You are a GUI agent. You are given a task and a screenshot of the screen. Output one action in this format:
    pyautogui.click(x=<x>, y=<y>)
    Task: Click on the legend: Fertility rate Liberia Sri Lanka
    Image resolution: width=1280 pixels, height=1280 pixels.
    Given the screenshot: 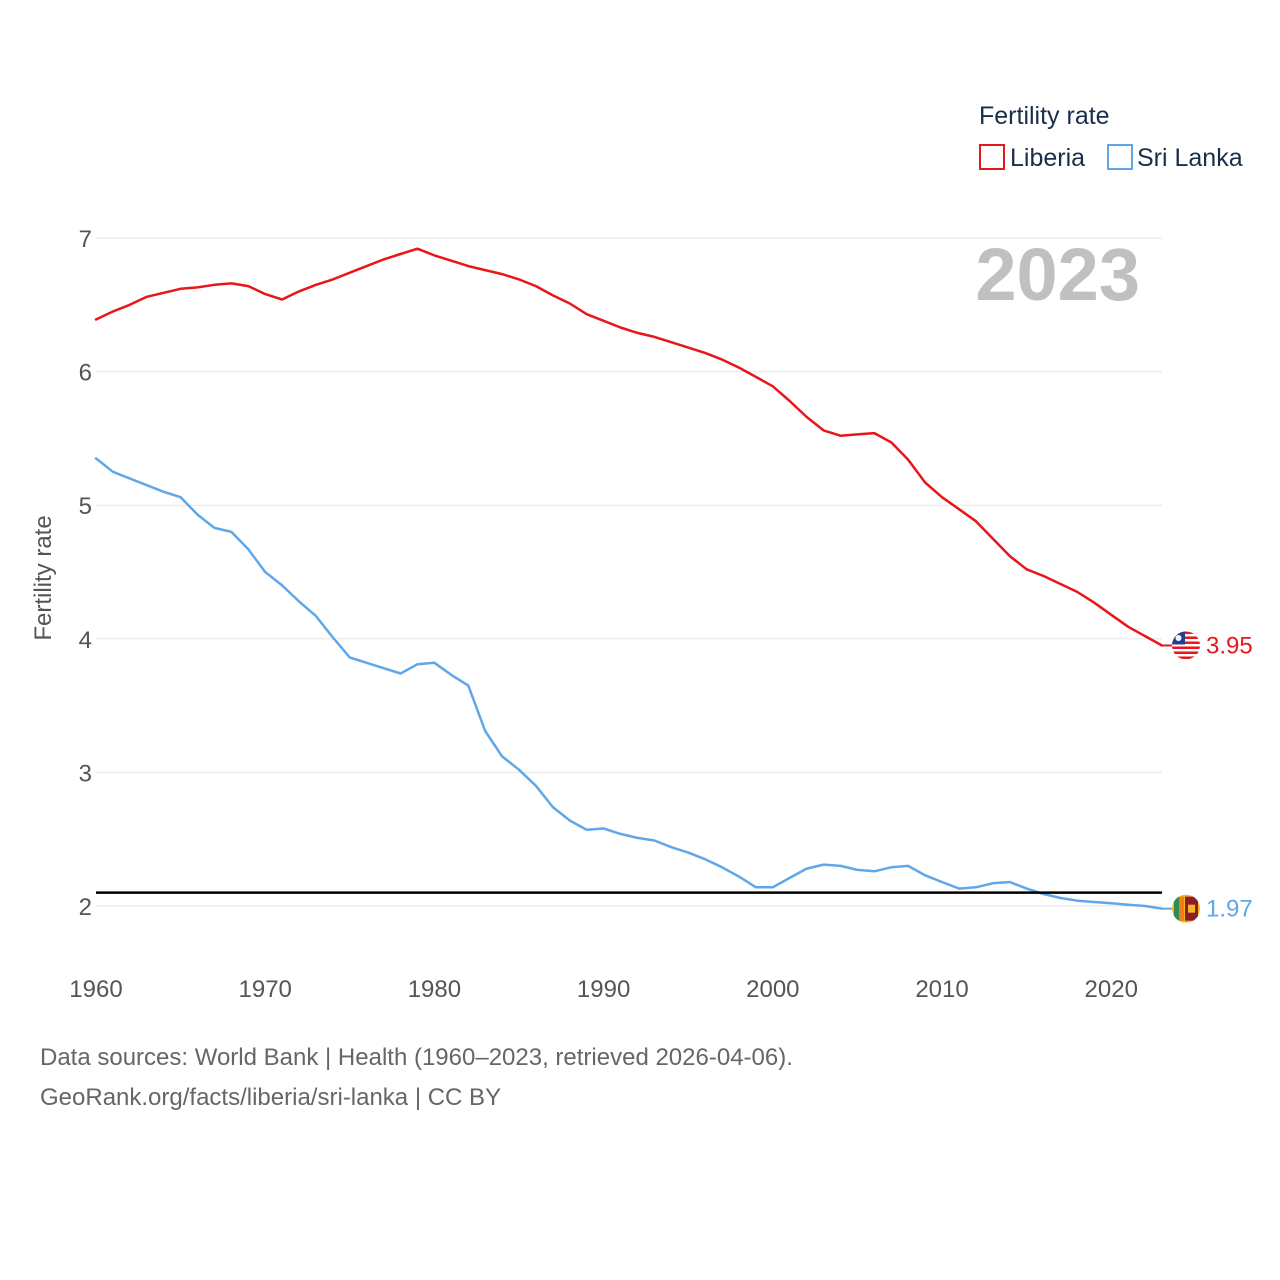 What is the action you would take?
    pyautogui.click(x=1111, y=137)
    